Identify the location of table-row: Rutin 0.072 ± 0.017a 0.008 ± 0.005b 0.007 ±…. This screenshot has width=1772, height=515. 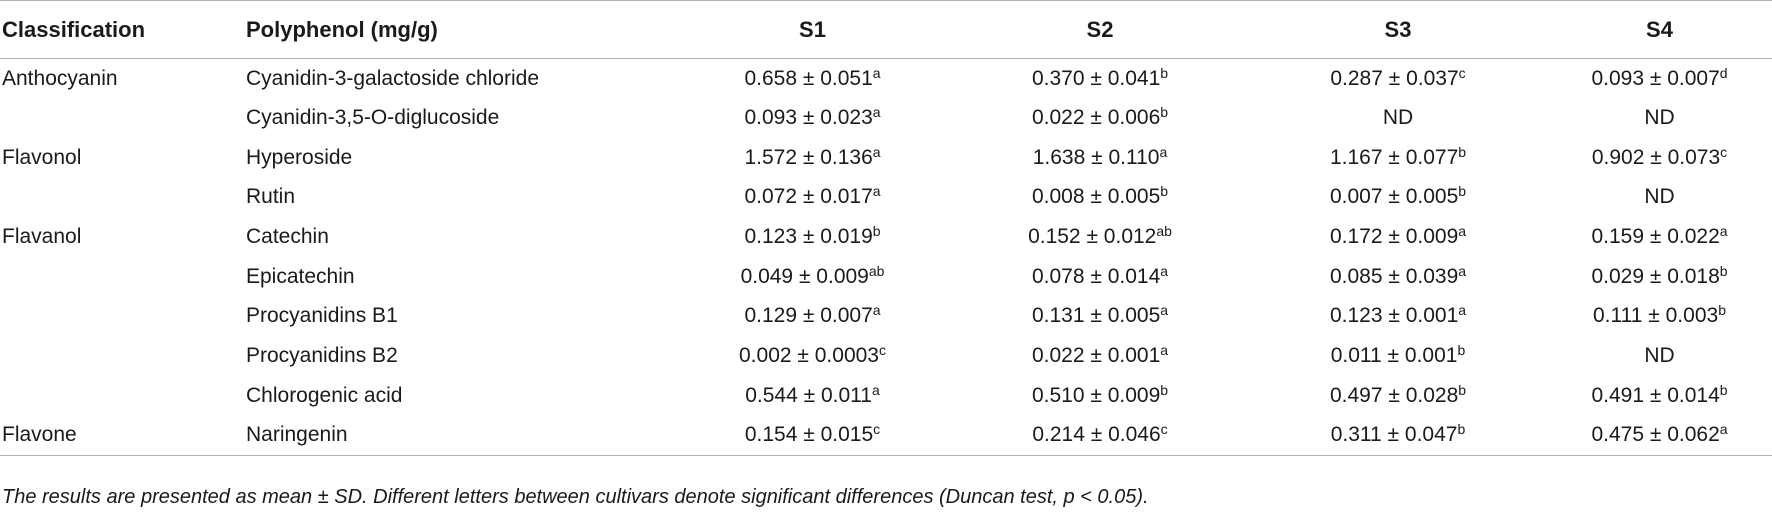
(886, 198).